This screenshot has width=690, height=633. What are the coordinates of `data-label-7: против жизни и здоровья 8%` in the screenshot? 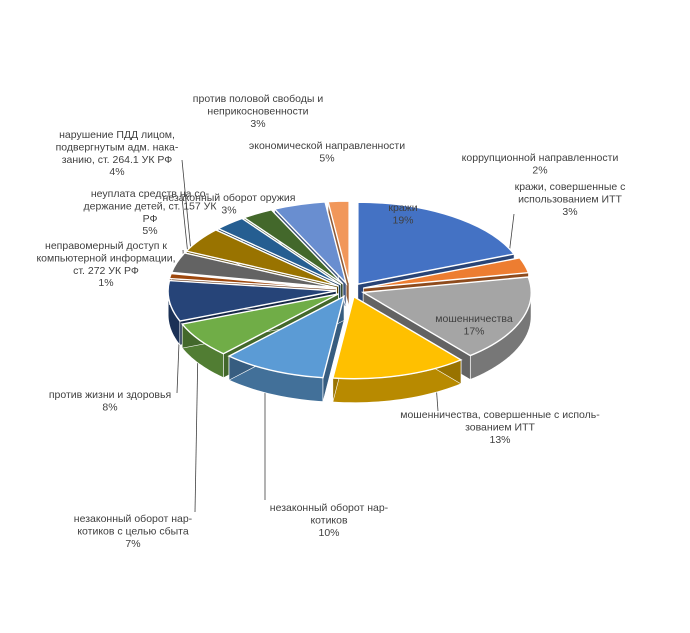 It's located at (110, 401).